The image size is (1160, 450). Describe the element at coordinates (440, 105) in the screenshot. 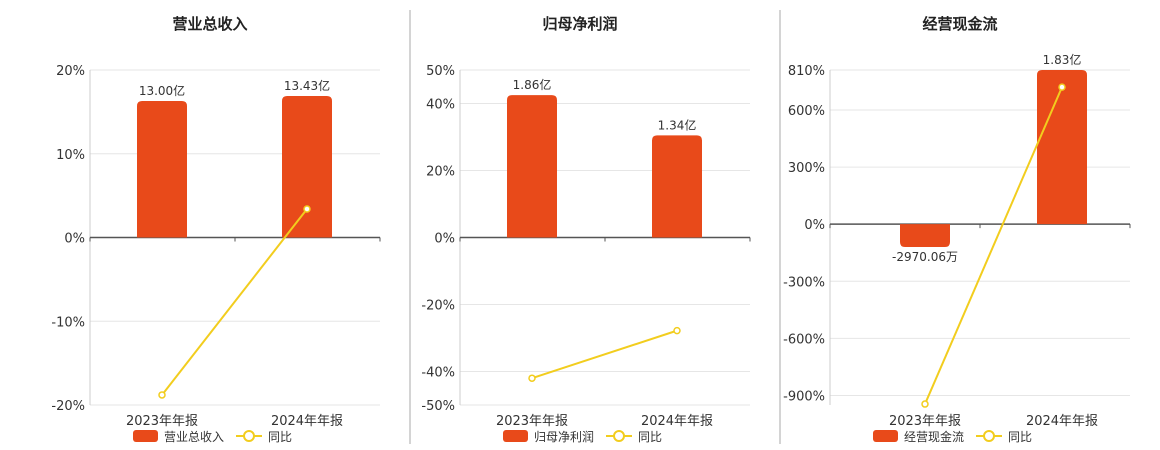

I see `y-tick-label: 40%` at that location.